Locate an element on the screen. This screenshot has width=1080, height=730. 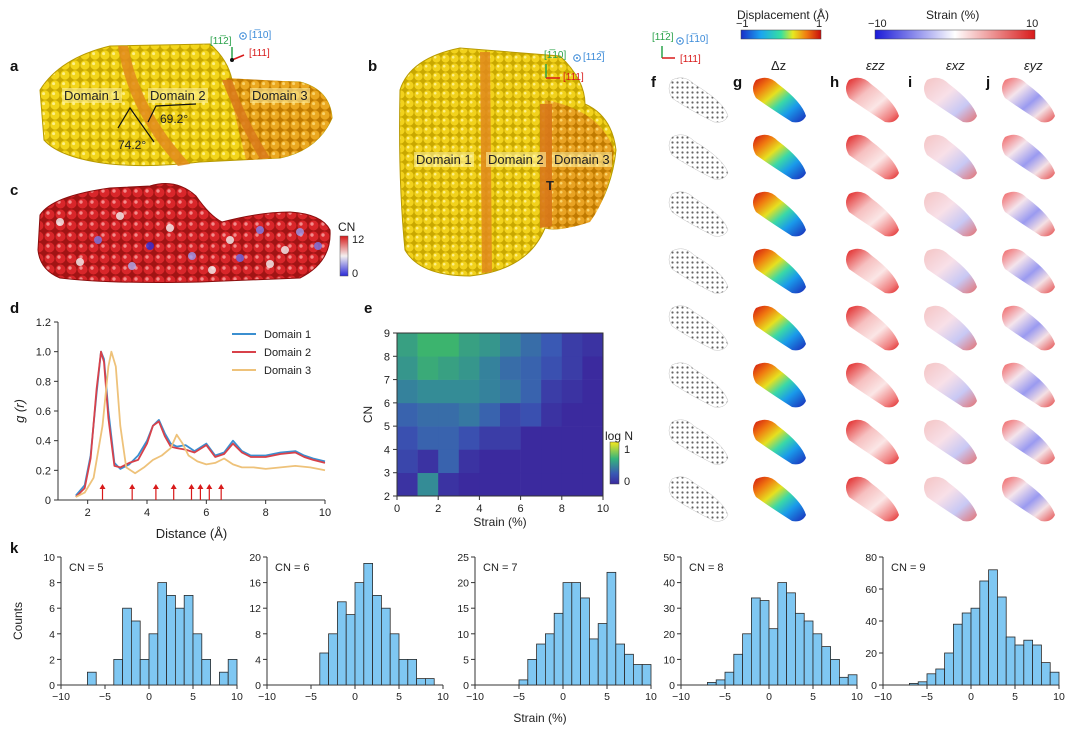
e-cell-cn7-s3 is located at coordinates (469, 368).